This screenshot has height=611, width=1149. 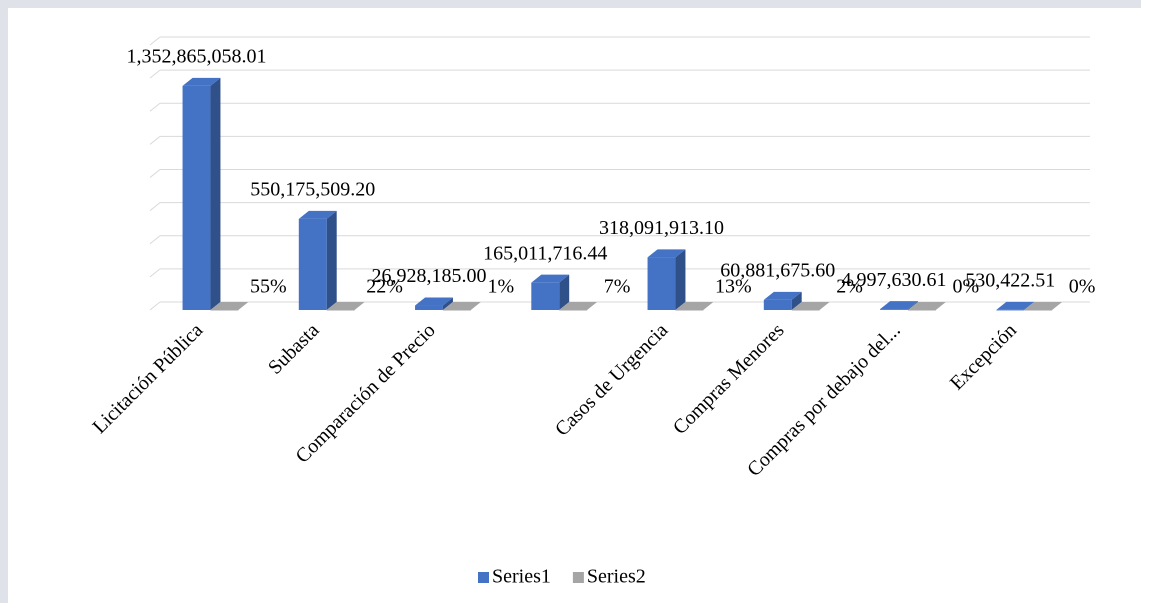 What do you see at coordinates (197, 57) in the screenshot?
I see `data-label: 1,352,865,058.01` at bounding box center [197, 57].